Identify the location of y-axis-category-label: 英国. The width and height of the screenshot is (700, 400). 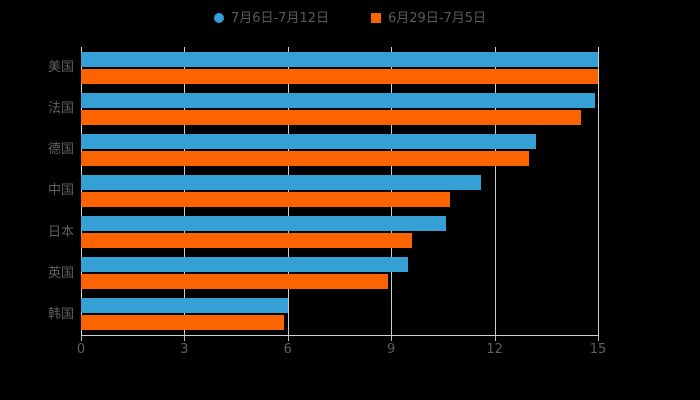
(60, 273).